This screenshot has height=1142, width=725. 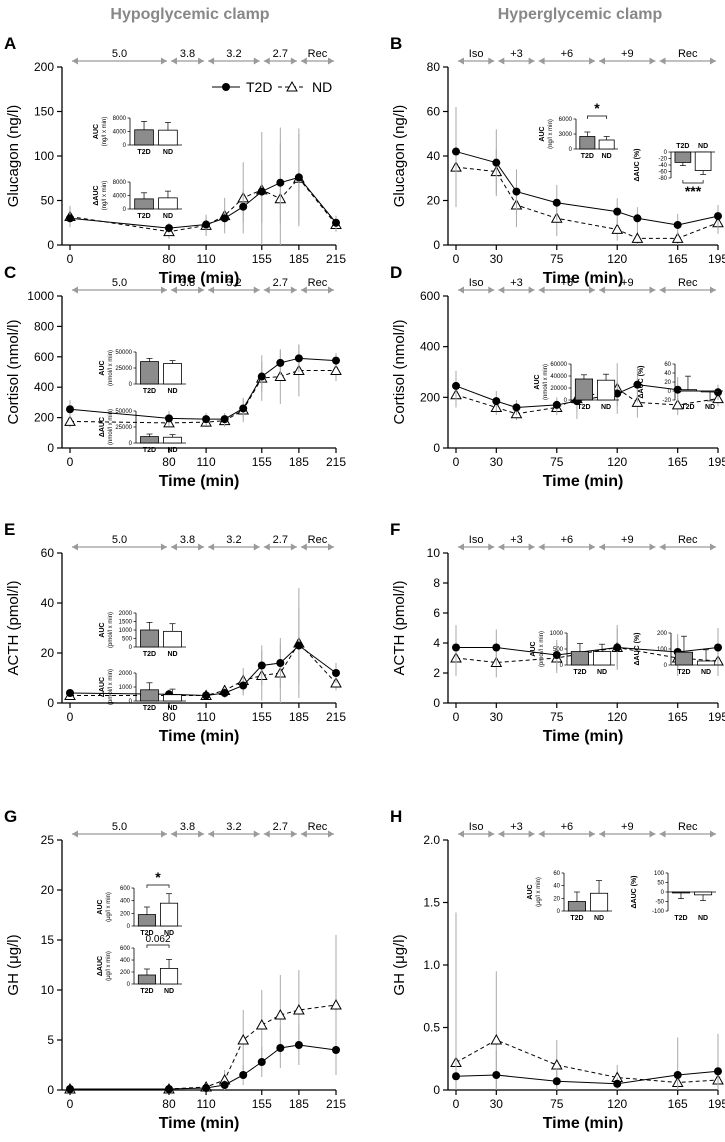 I want to click on inset-y-tick-label: 500, so click(x=558, y=650).